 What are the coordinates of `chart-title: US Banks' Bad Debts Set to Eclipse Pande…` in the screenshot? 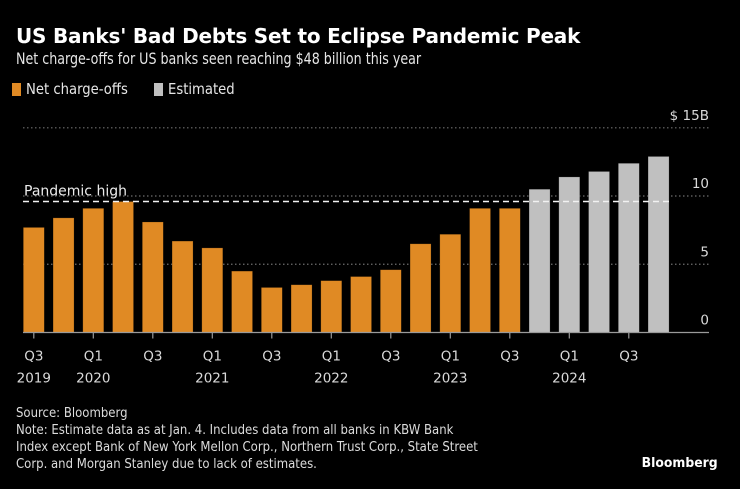 It's located at (298, 36).